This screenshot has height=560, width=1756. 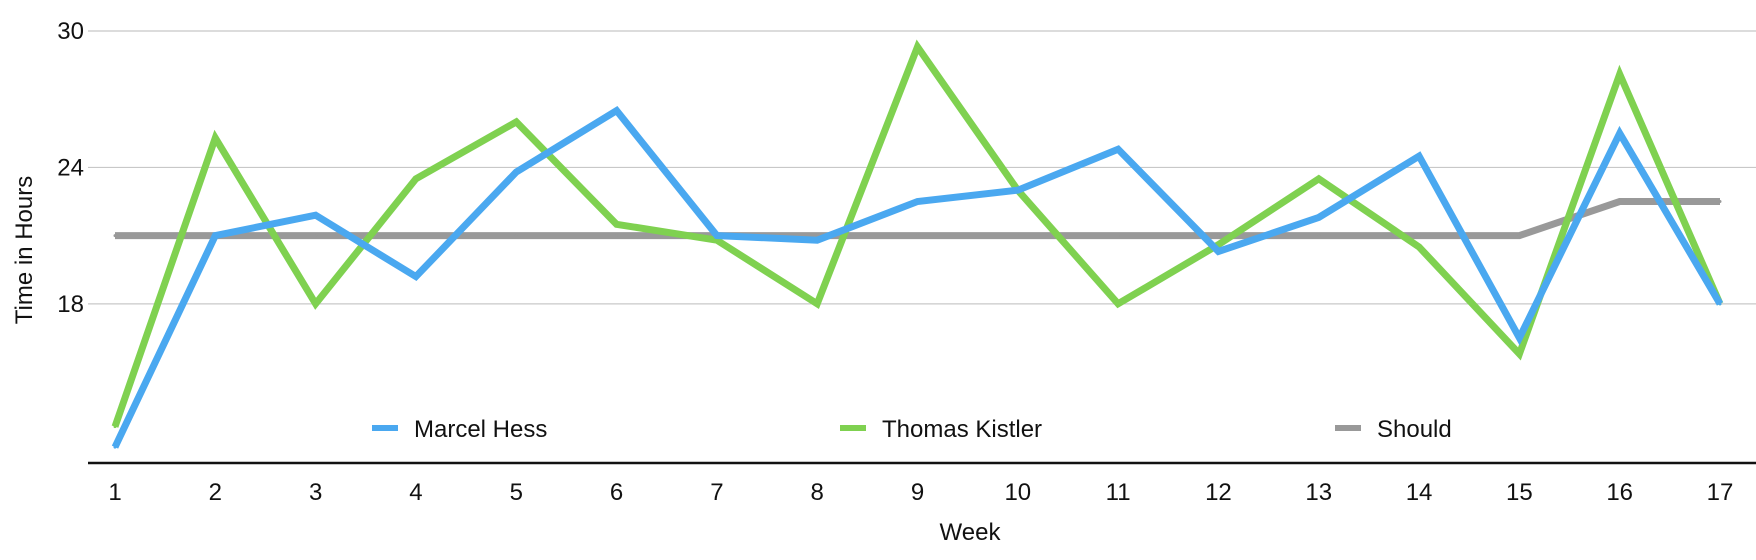 What do you see at coordinates (70, 304) in the screenshot?
I see `y-tick-label: 18` at bounding box center [70, 304].